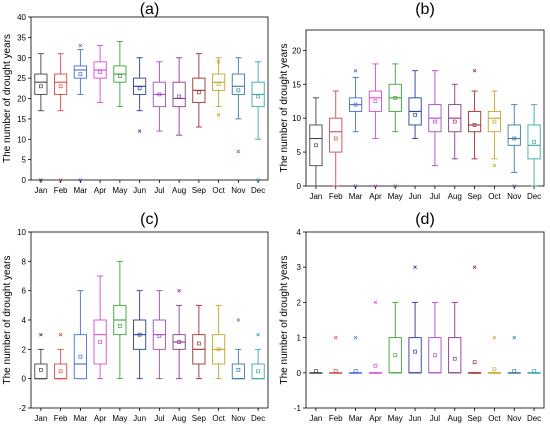 This screenshot has height=426, width=550. I want to click on y-tick-label: -1, so click(298, 408).